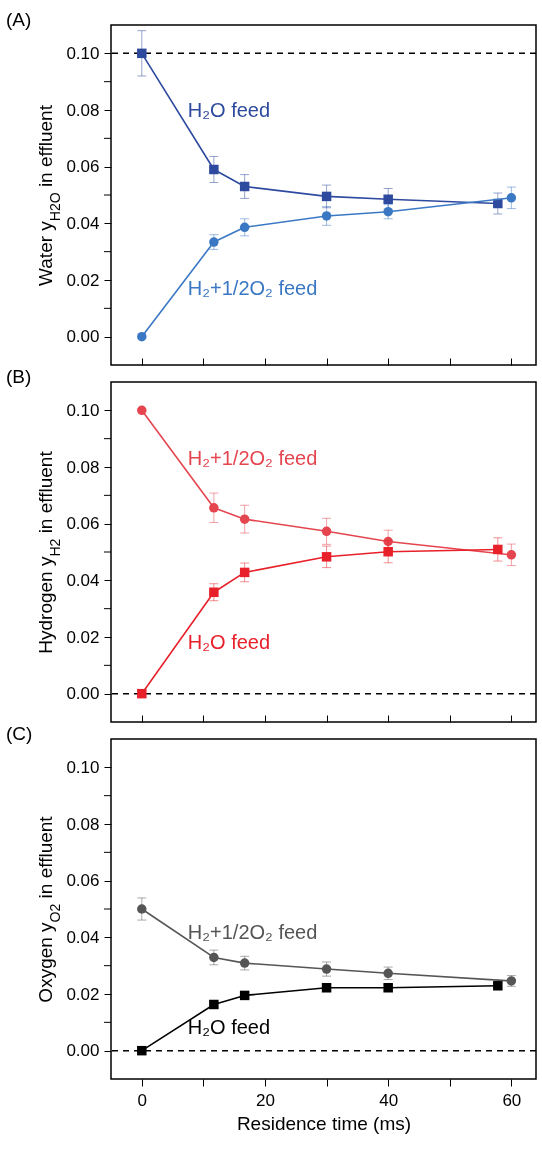  Describe the element at coordinates (265, 1100) in the screenshot. I see `x-tick-label: 20` at that location.